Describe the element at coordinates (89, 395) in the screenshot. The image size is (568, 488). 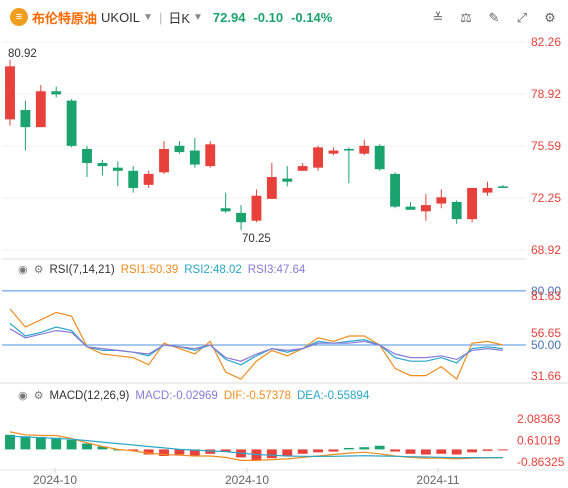
I see `macd-title: MACD(12,26,9)` at that location.